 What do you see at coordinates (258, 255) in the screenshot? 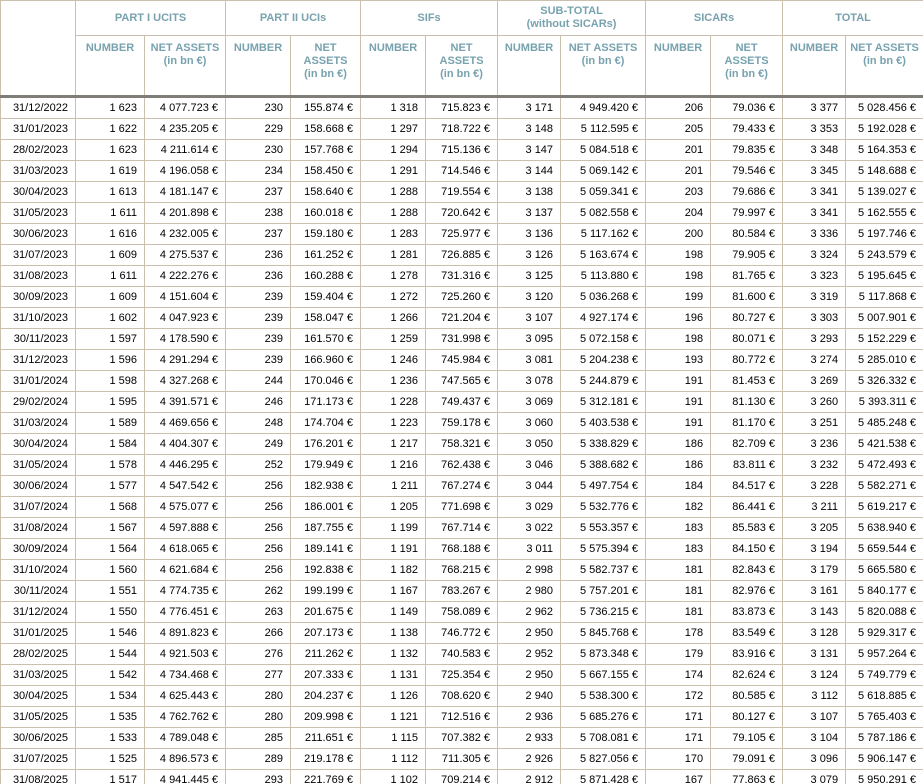
I see `cell-part2-ucis-number: 236` at bounding box center [258, 255].